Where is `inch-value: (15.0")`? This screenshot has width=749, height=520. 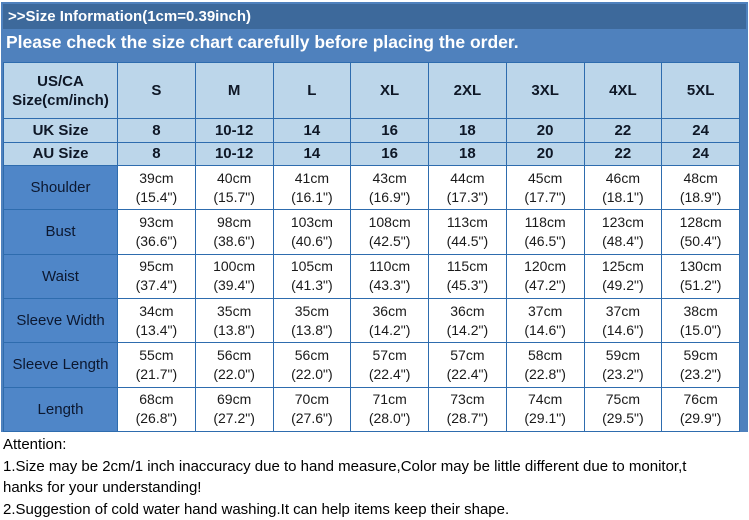
inch-value: (15.0") is located at coordinates (700, 329).